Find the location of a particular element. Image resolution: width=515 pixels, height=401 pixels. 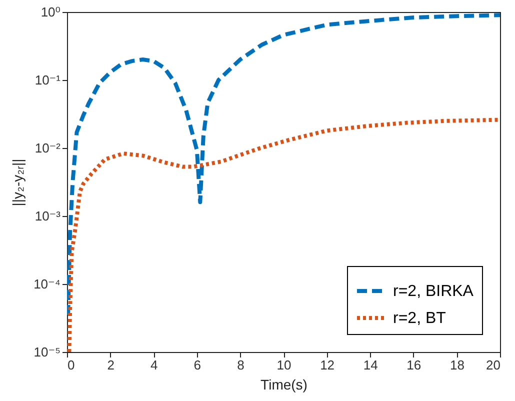

y-tick-label: 10⁻¹ is located at coordinates (48, 80).